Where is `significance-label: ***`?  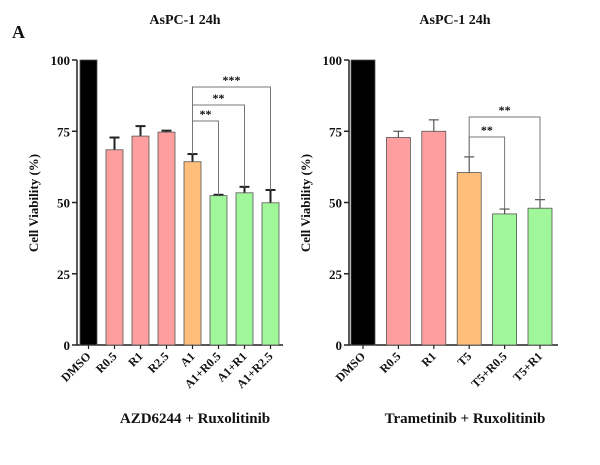
significance-label: *** is located at coordinates (232, 80).